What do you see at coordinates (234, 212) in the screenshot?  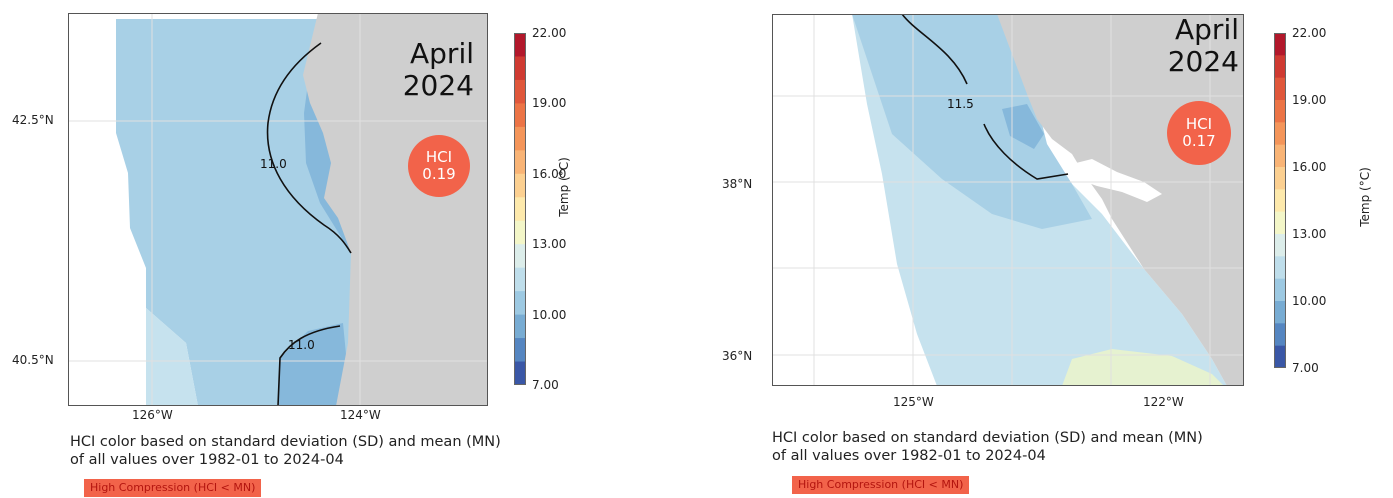 I see `left-sea-mid` at bounding box center [234, 212].